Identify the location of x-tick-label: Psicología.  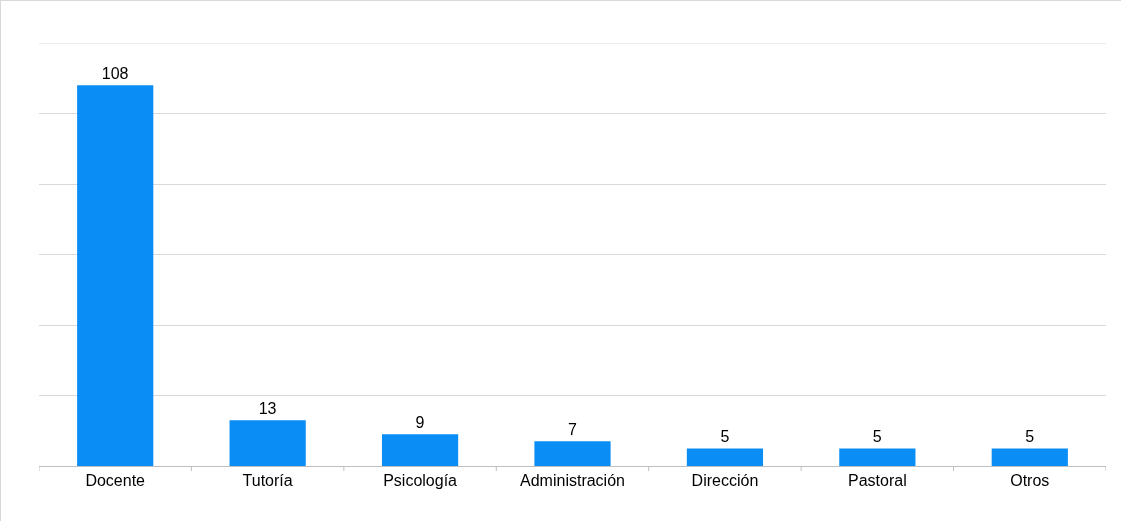
(420, 481).